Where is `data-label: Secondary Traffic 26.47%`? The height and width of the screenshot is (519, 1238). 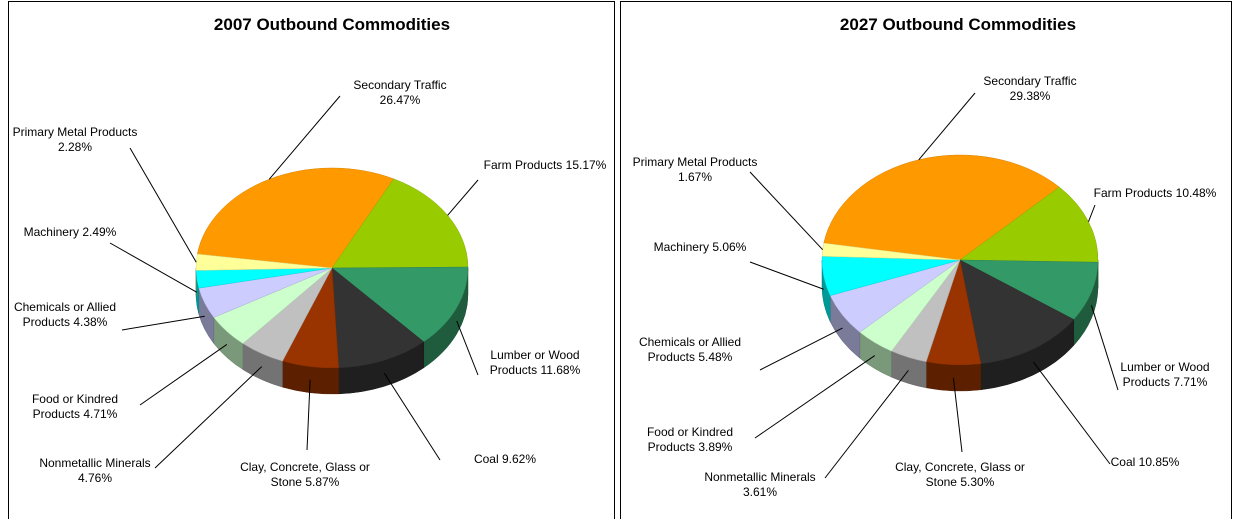 data-label: Secondary Traffic 26.47% is located at coordinates (400, 93).